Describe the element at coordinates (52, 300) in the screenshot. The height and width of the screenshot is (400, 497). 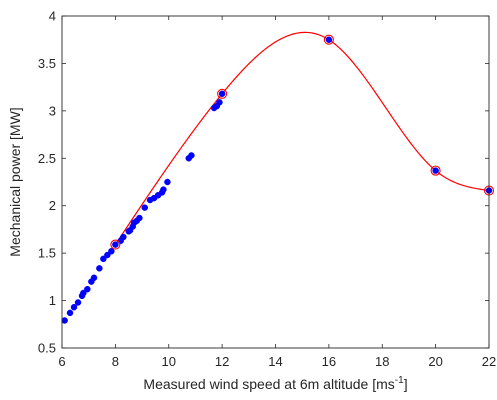
I see `y-tick-label: 1` at that location.